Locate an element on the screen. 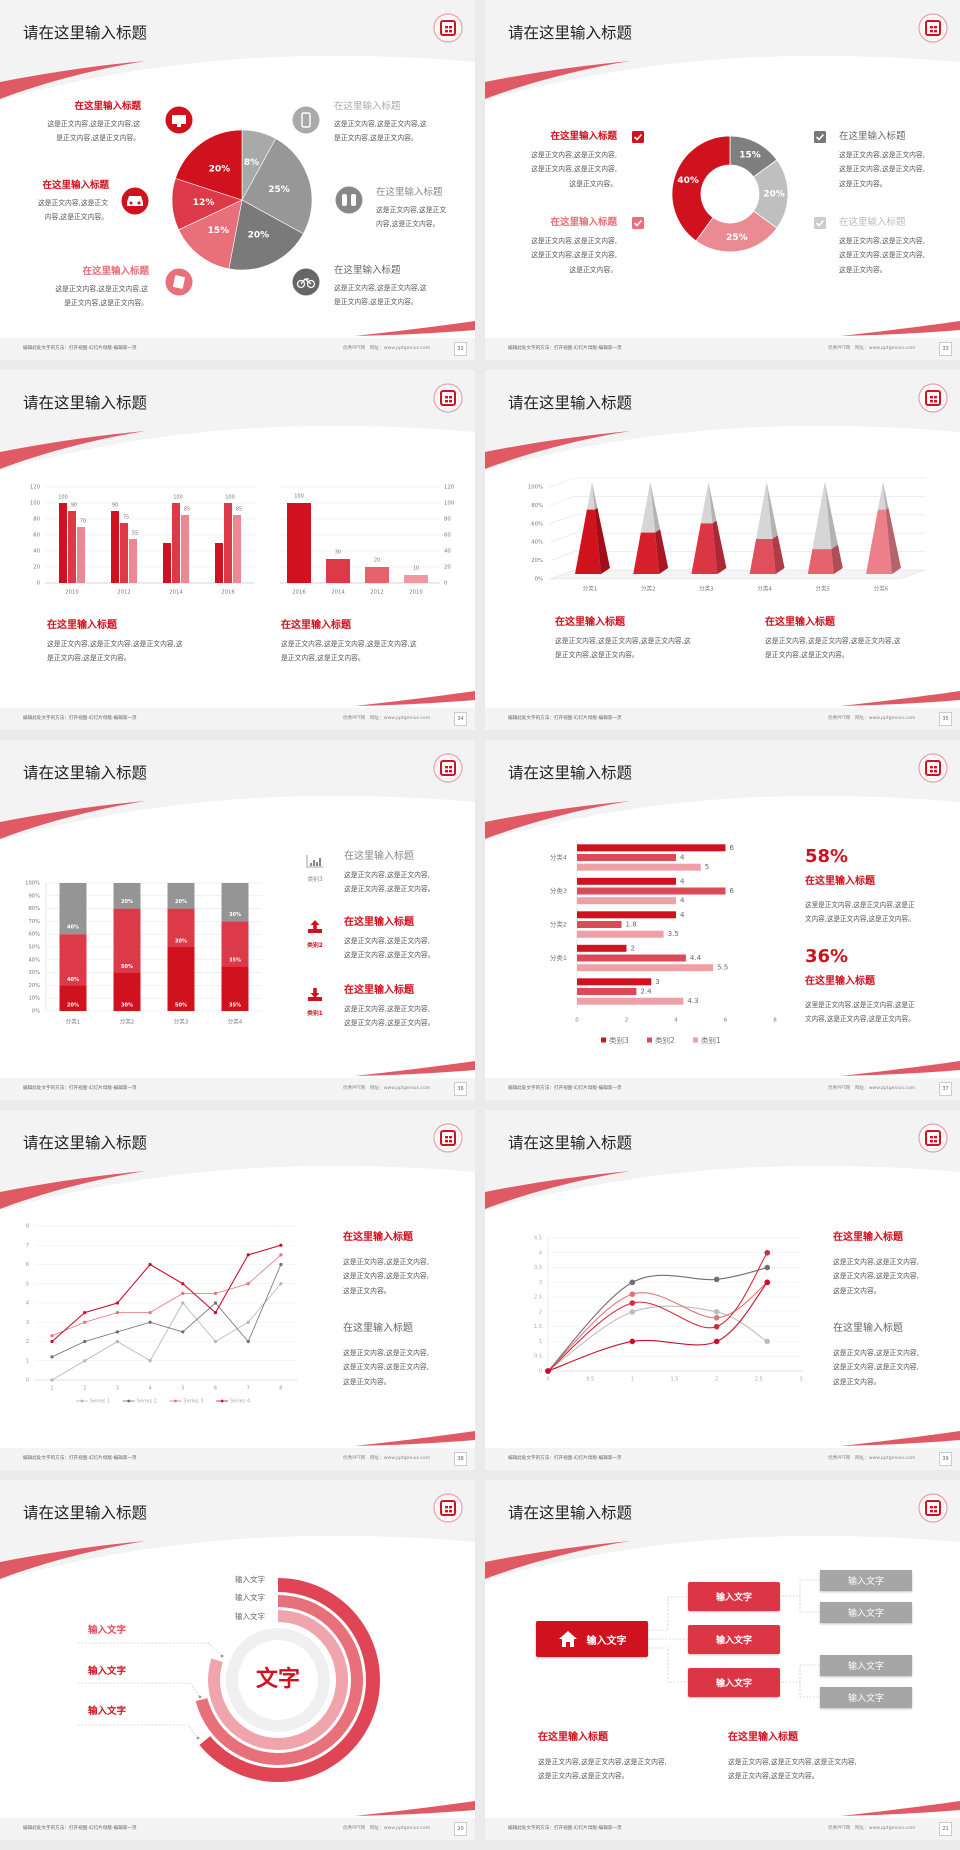 This screenshot has width=960, height=1850. series-curve is located at coordinates (657, 1326).